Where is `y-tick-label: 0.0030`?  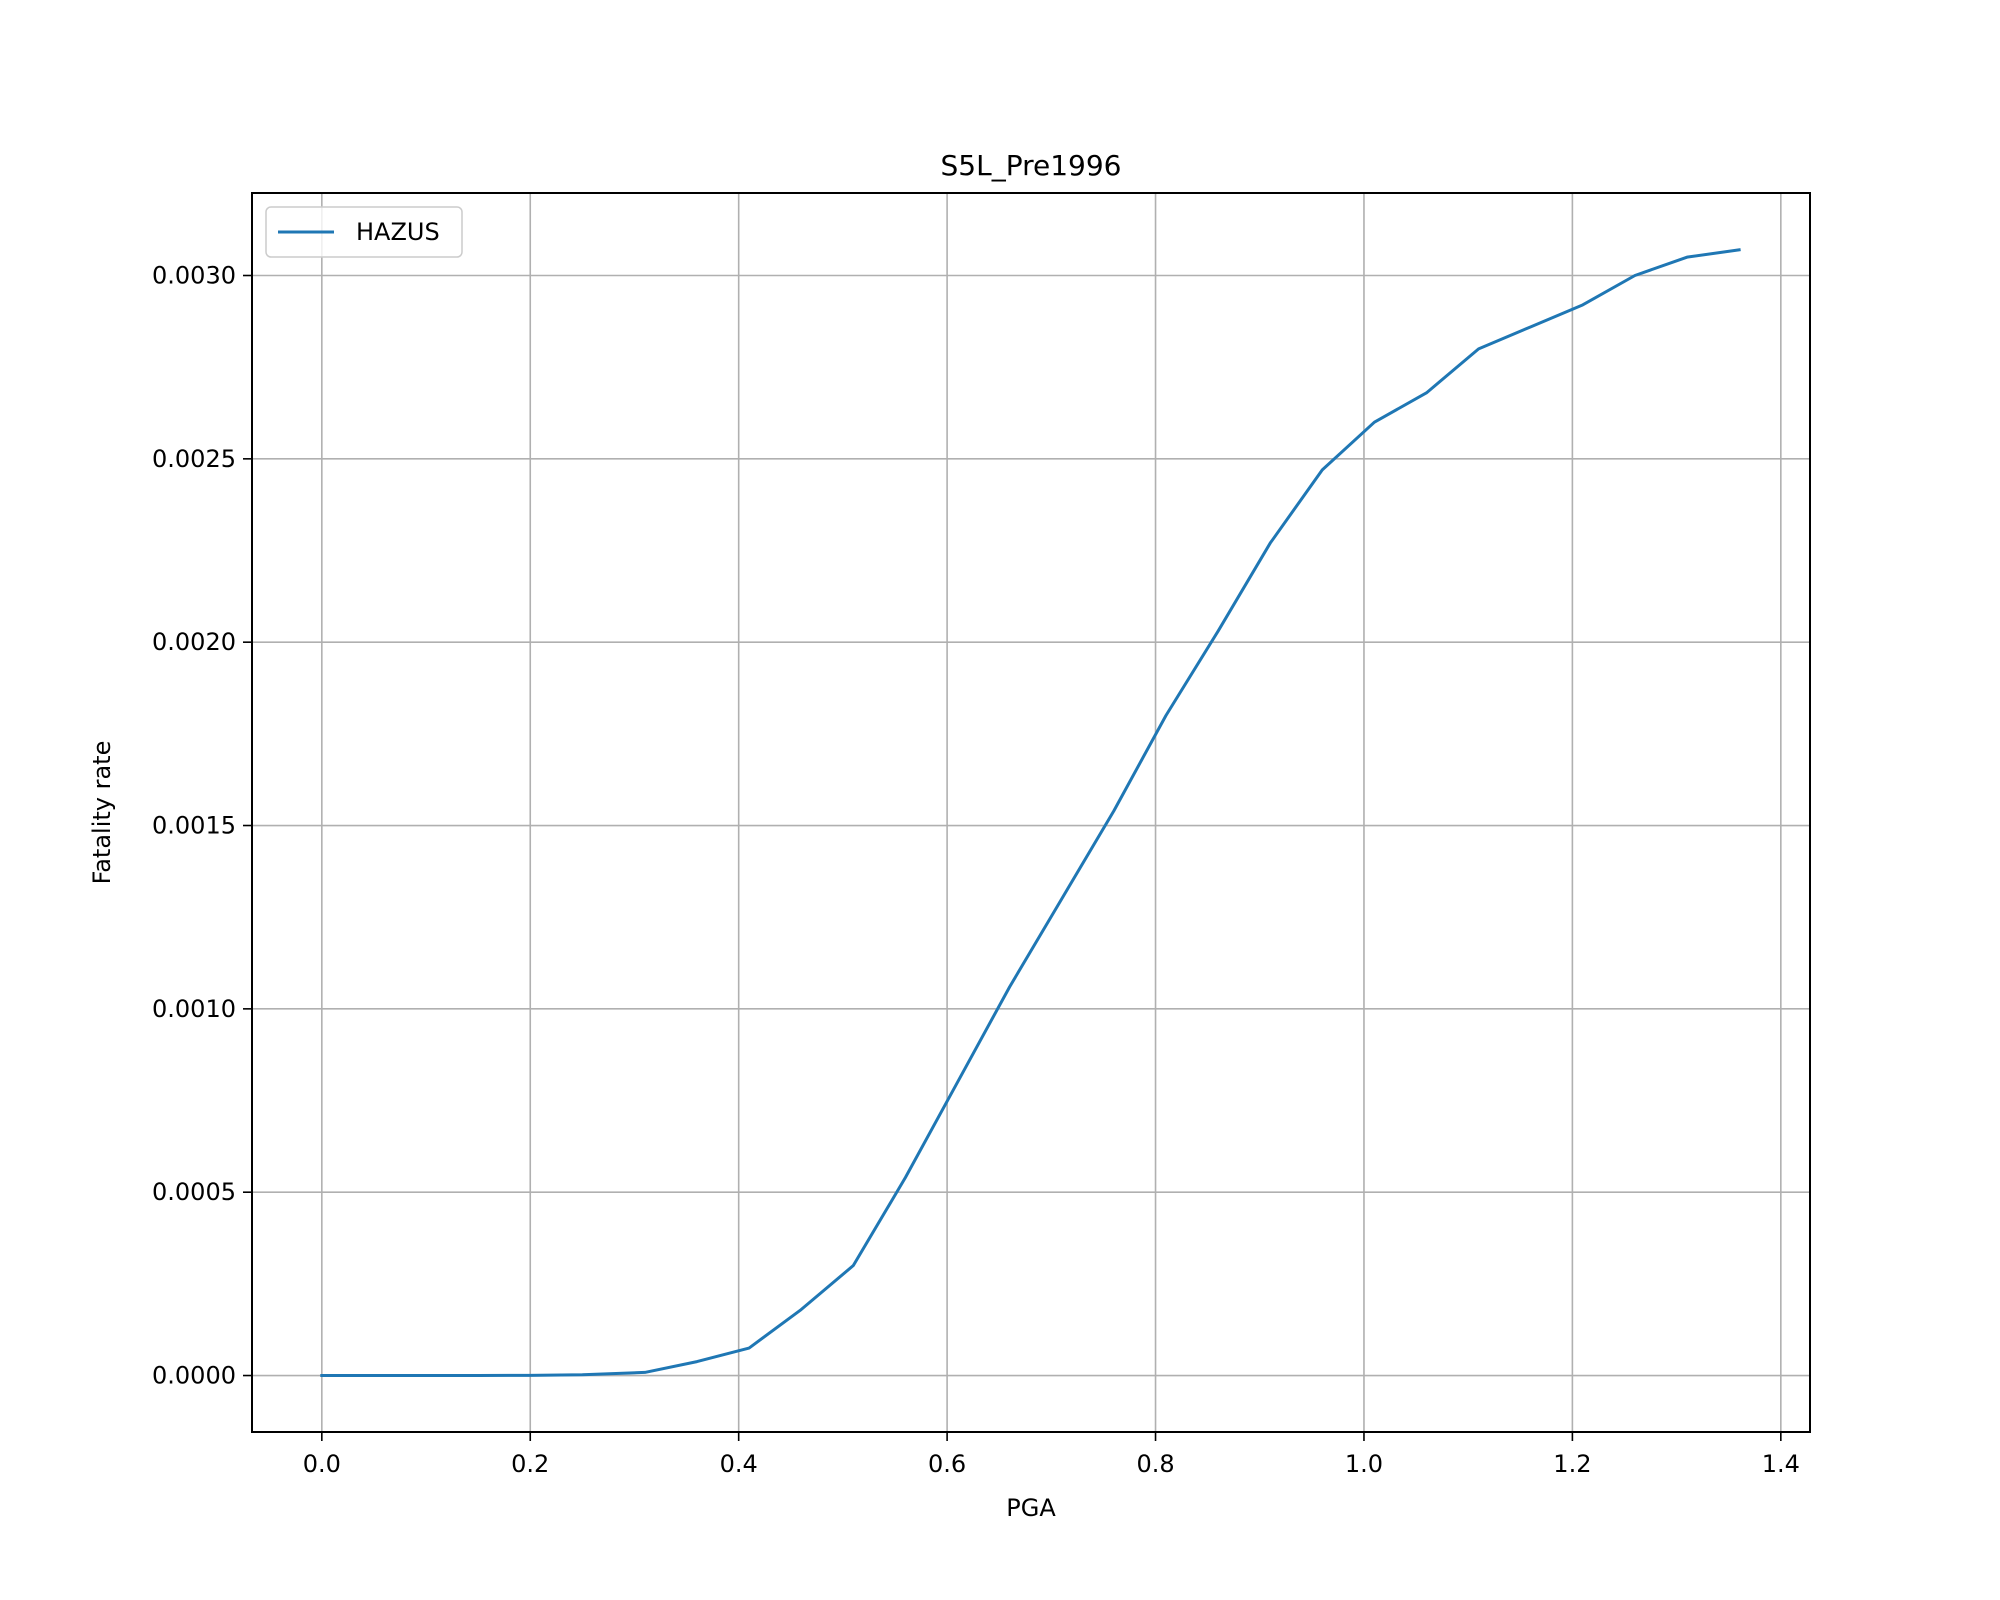
y-tick-label: 0.0030 is located at coordinates (194, 276).